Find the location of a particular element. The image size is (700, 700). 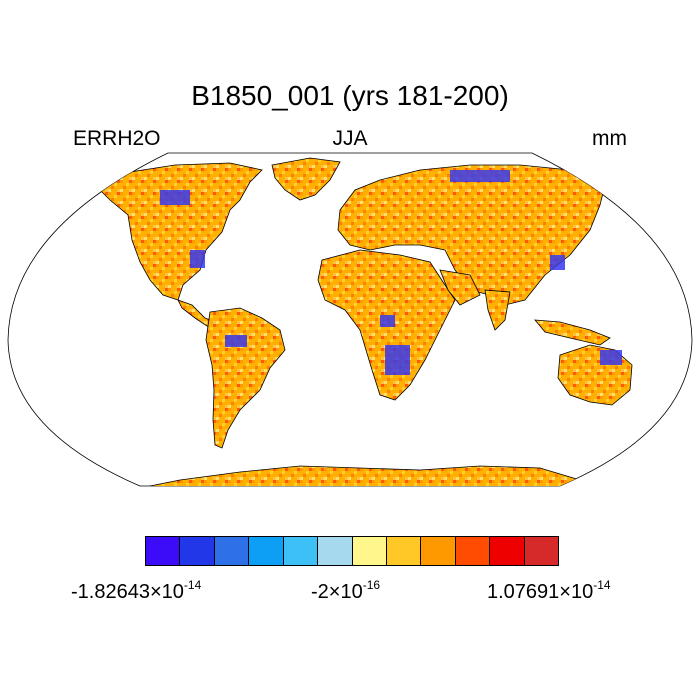

plot-title: B1850_001 (yrs 181-200) is located at coordinates (350, 95).